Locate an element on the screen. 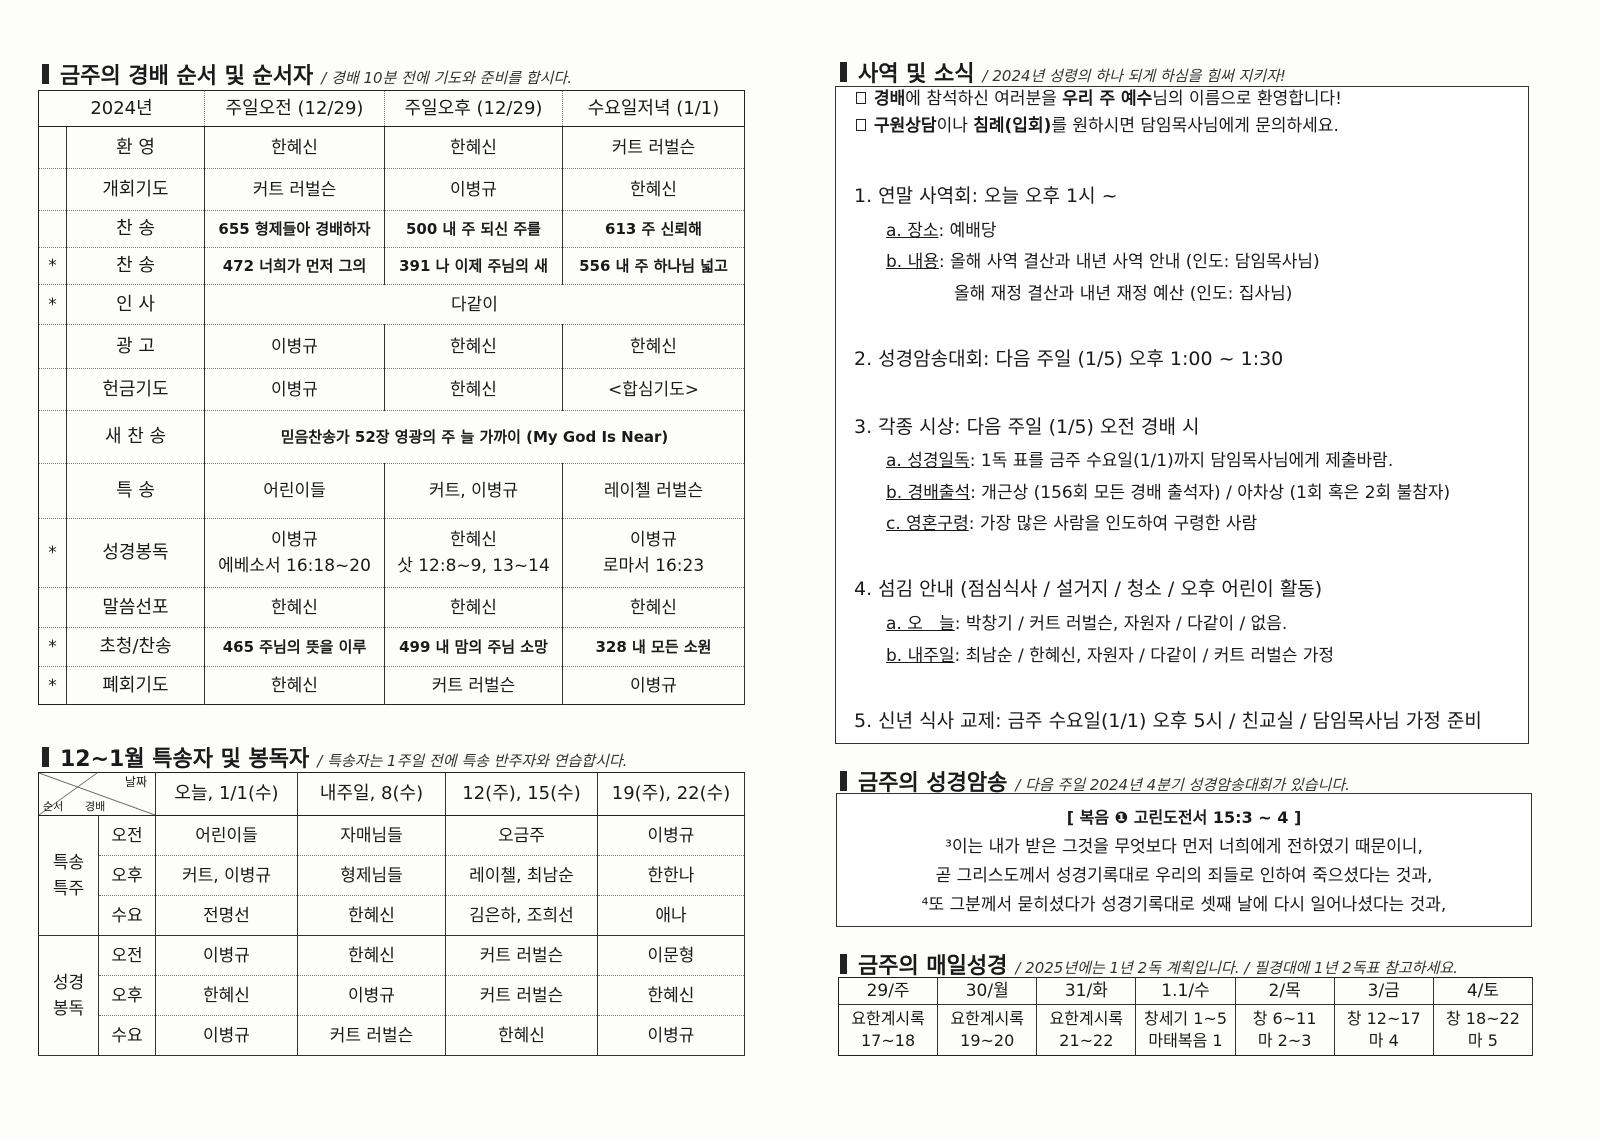 This screenshot has height=1139, width=1600. assignee-cell: 이병규 에베소서 16:18~20 is located at coordinates (294, 553).